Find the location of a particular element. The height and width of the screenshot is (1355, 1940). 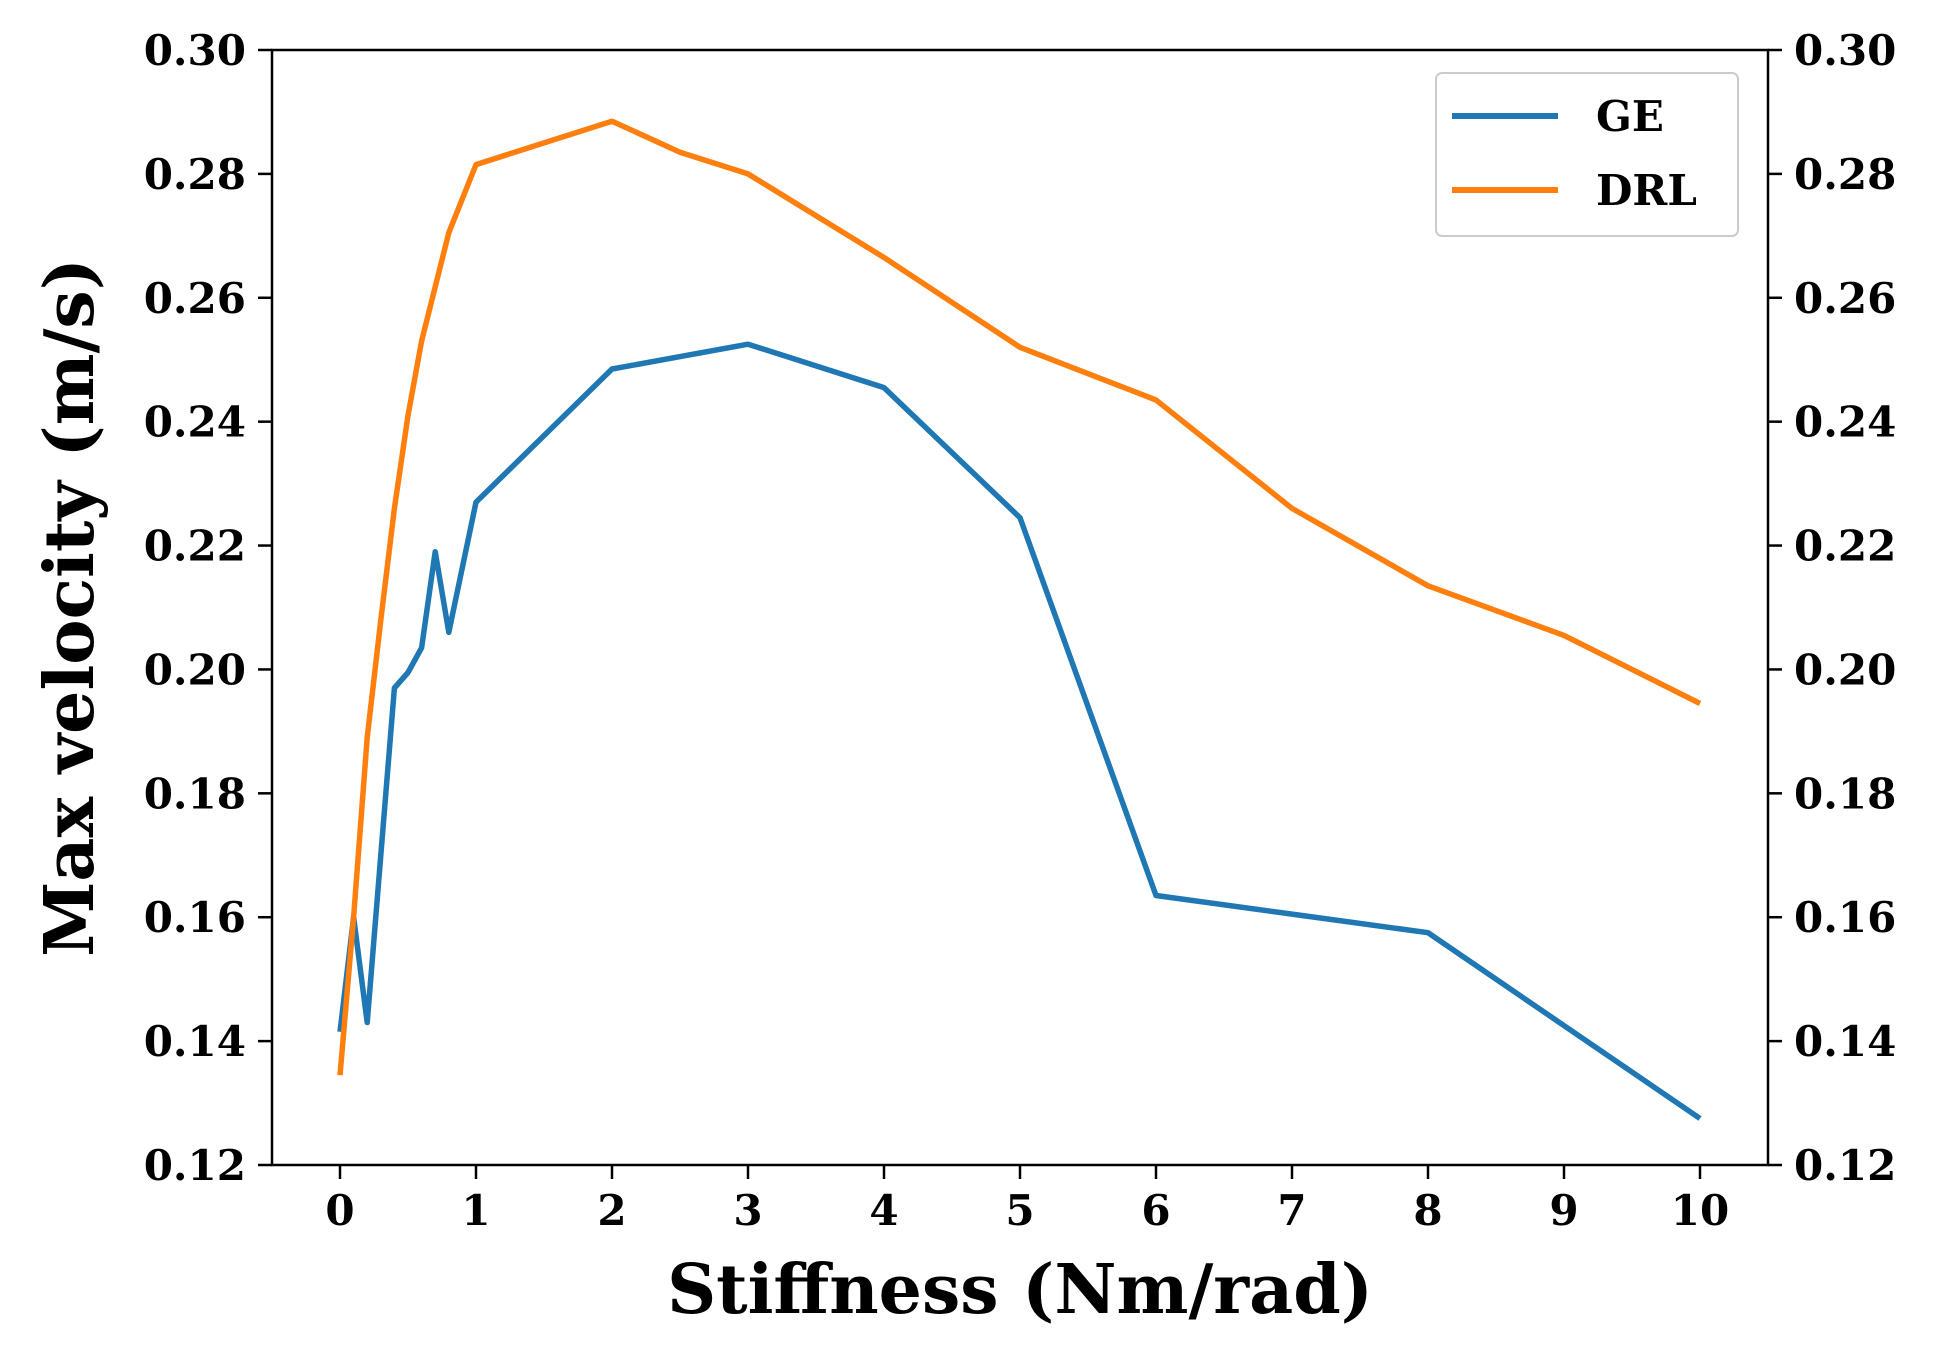

legend-label-ge: GE is located at coordinates (1630, 116).